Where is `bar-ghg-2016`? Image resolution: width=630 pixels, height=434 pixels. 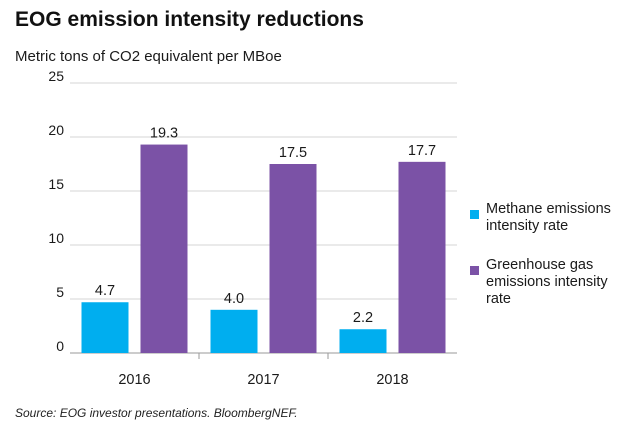 bar-ghg-2016 is located at coordinates (164, 248).